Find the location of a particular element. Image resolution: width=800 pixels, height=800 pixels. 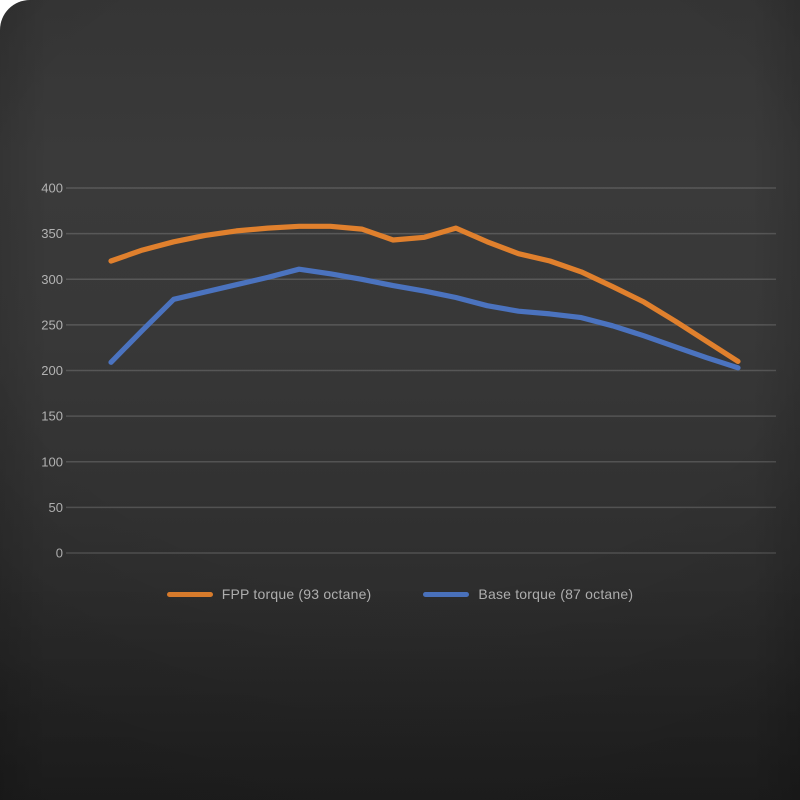

y-tick-label-300: 300 is located at coordinates (52, 279).